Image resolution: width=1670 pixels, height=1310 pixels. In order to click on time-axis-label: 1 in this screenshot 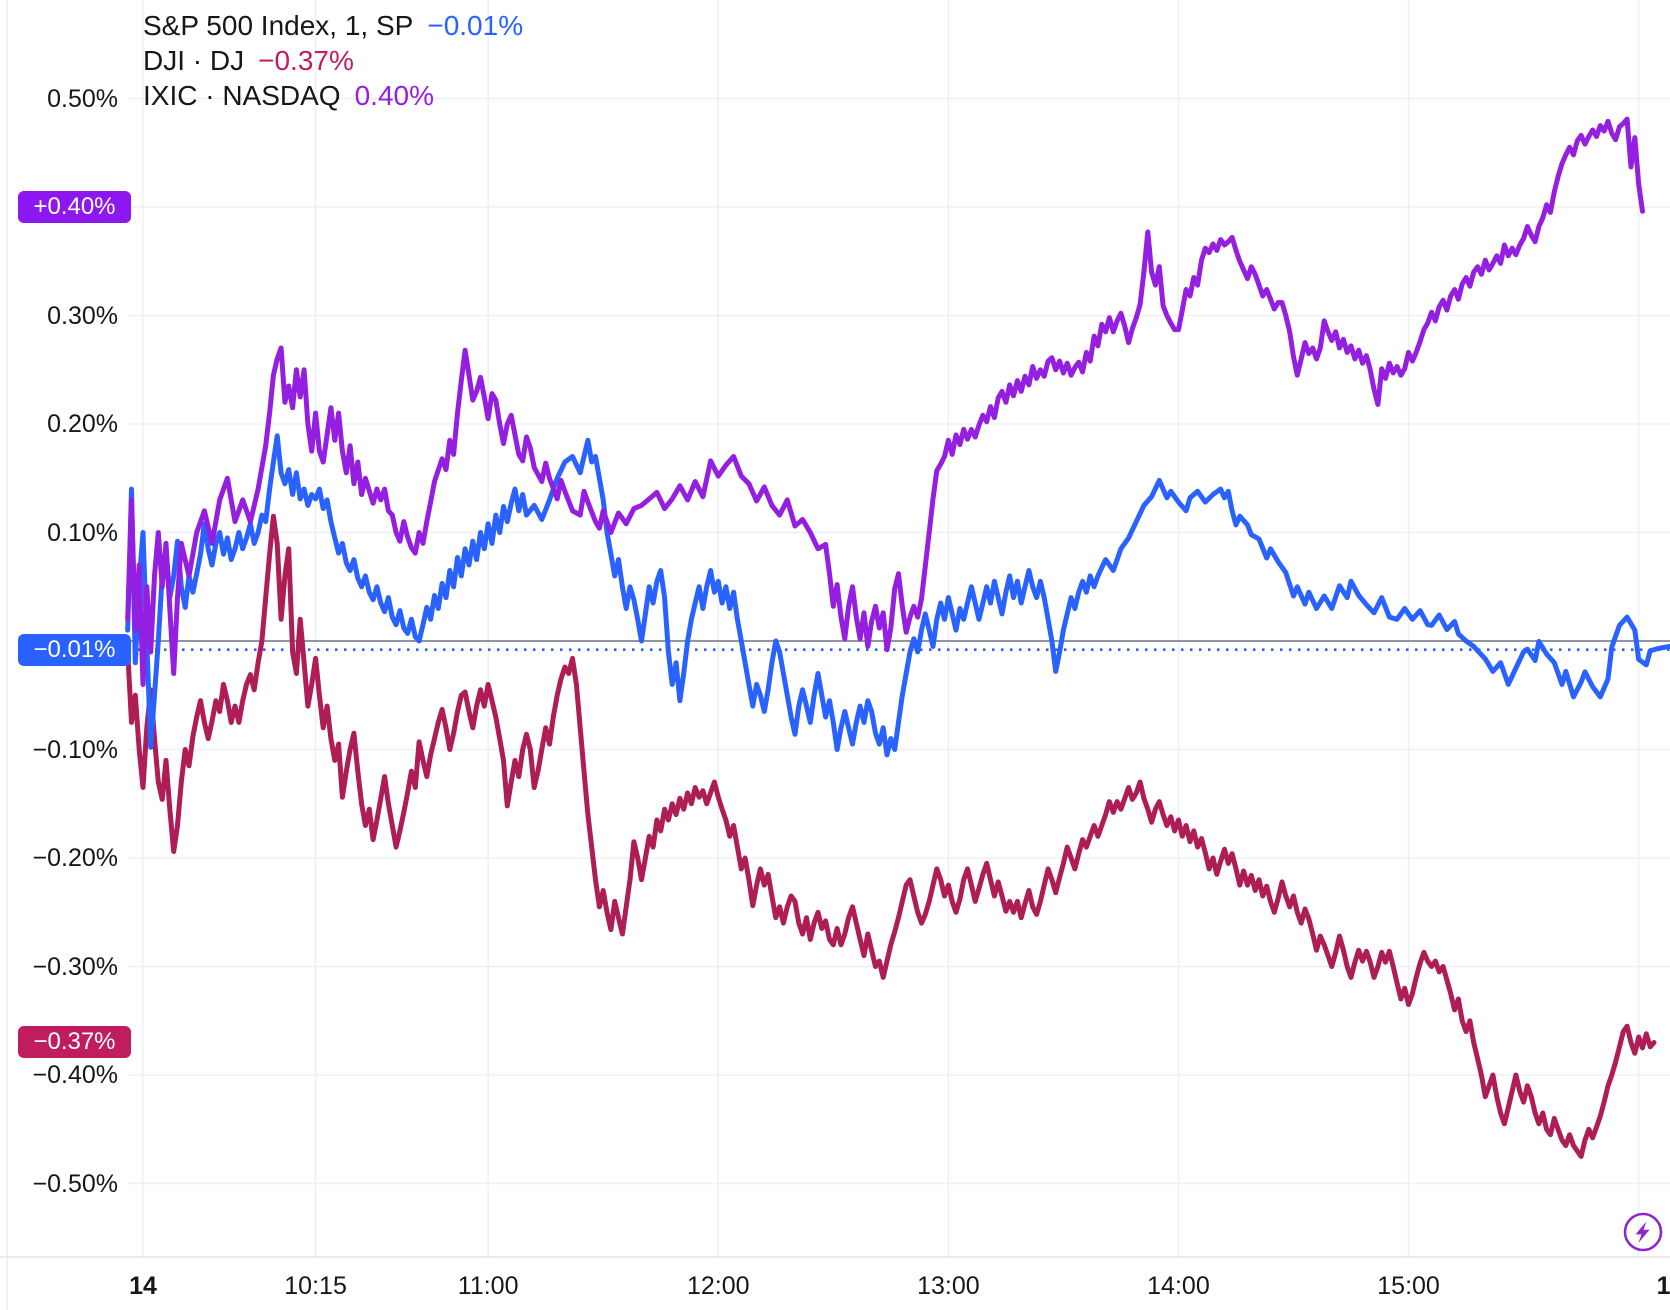, I will do `click(1663, 1286)`.